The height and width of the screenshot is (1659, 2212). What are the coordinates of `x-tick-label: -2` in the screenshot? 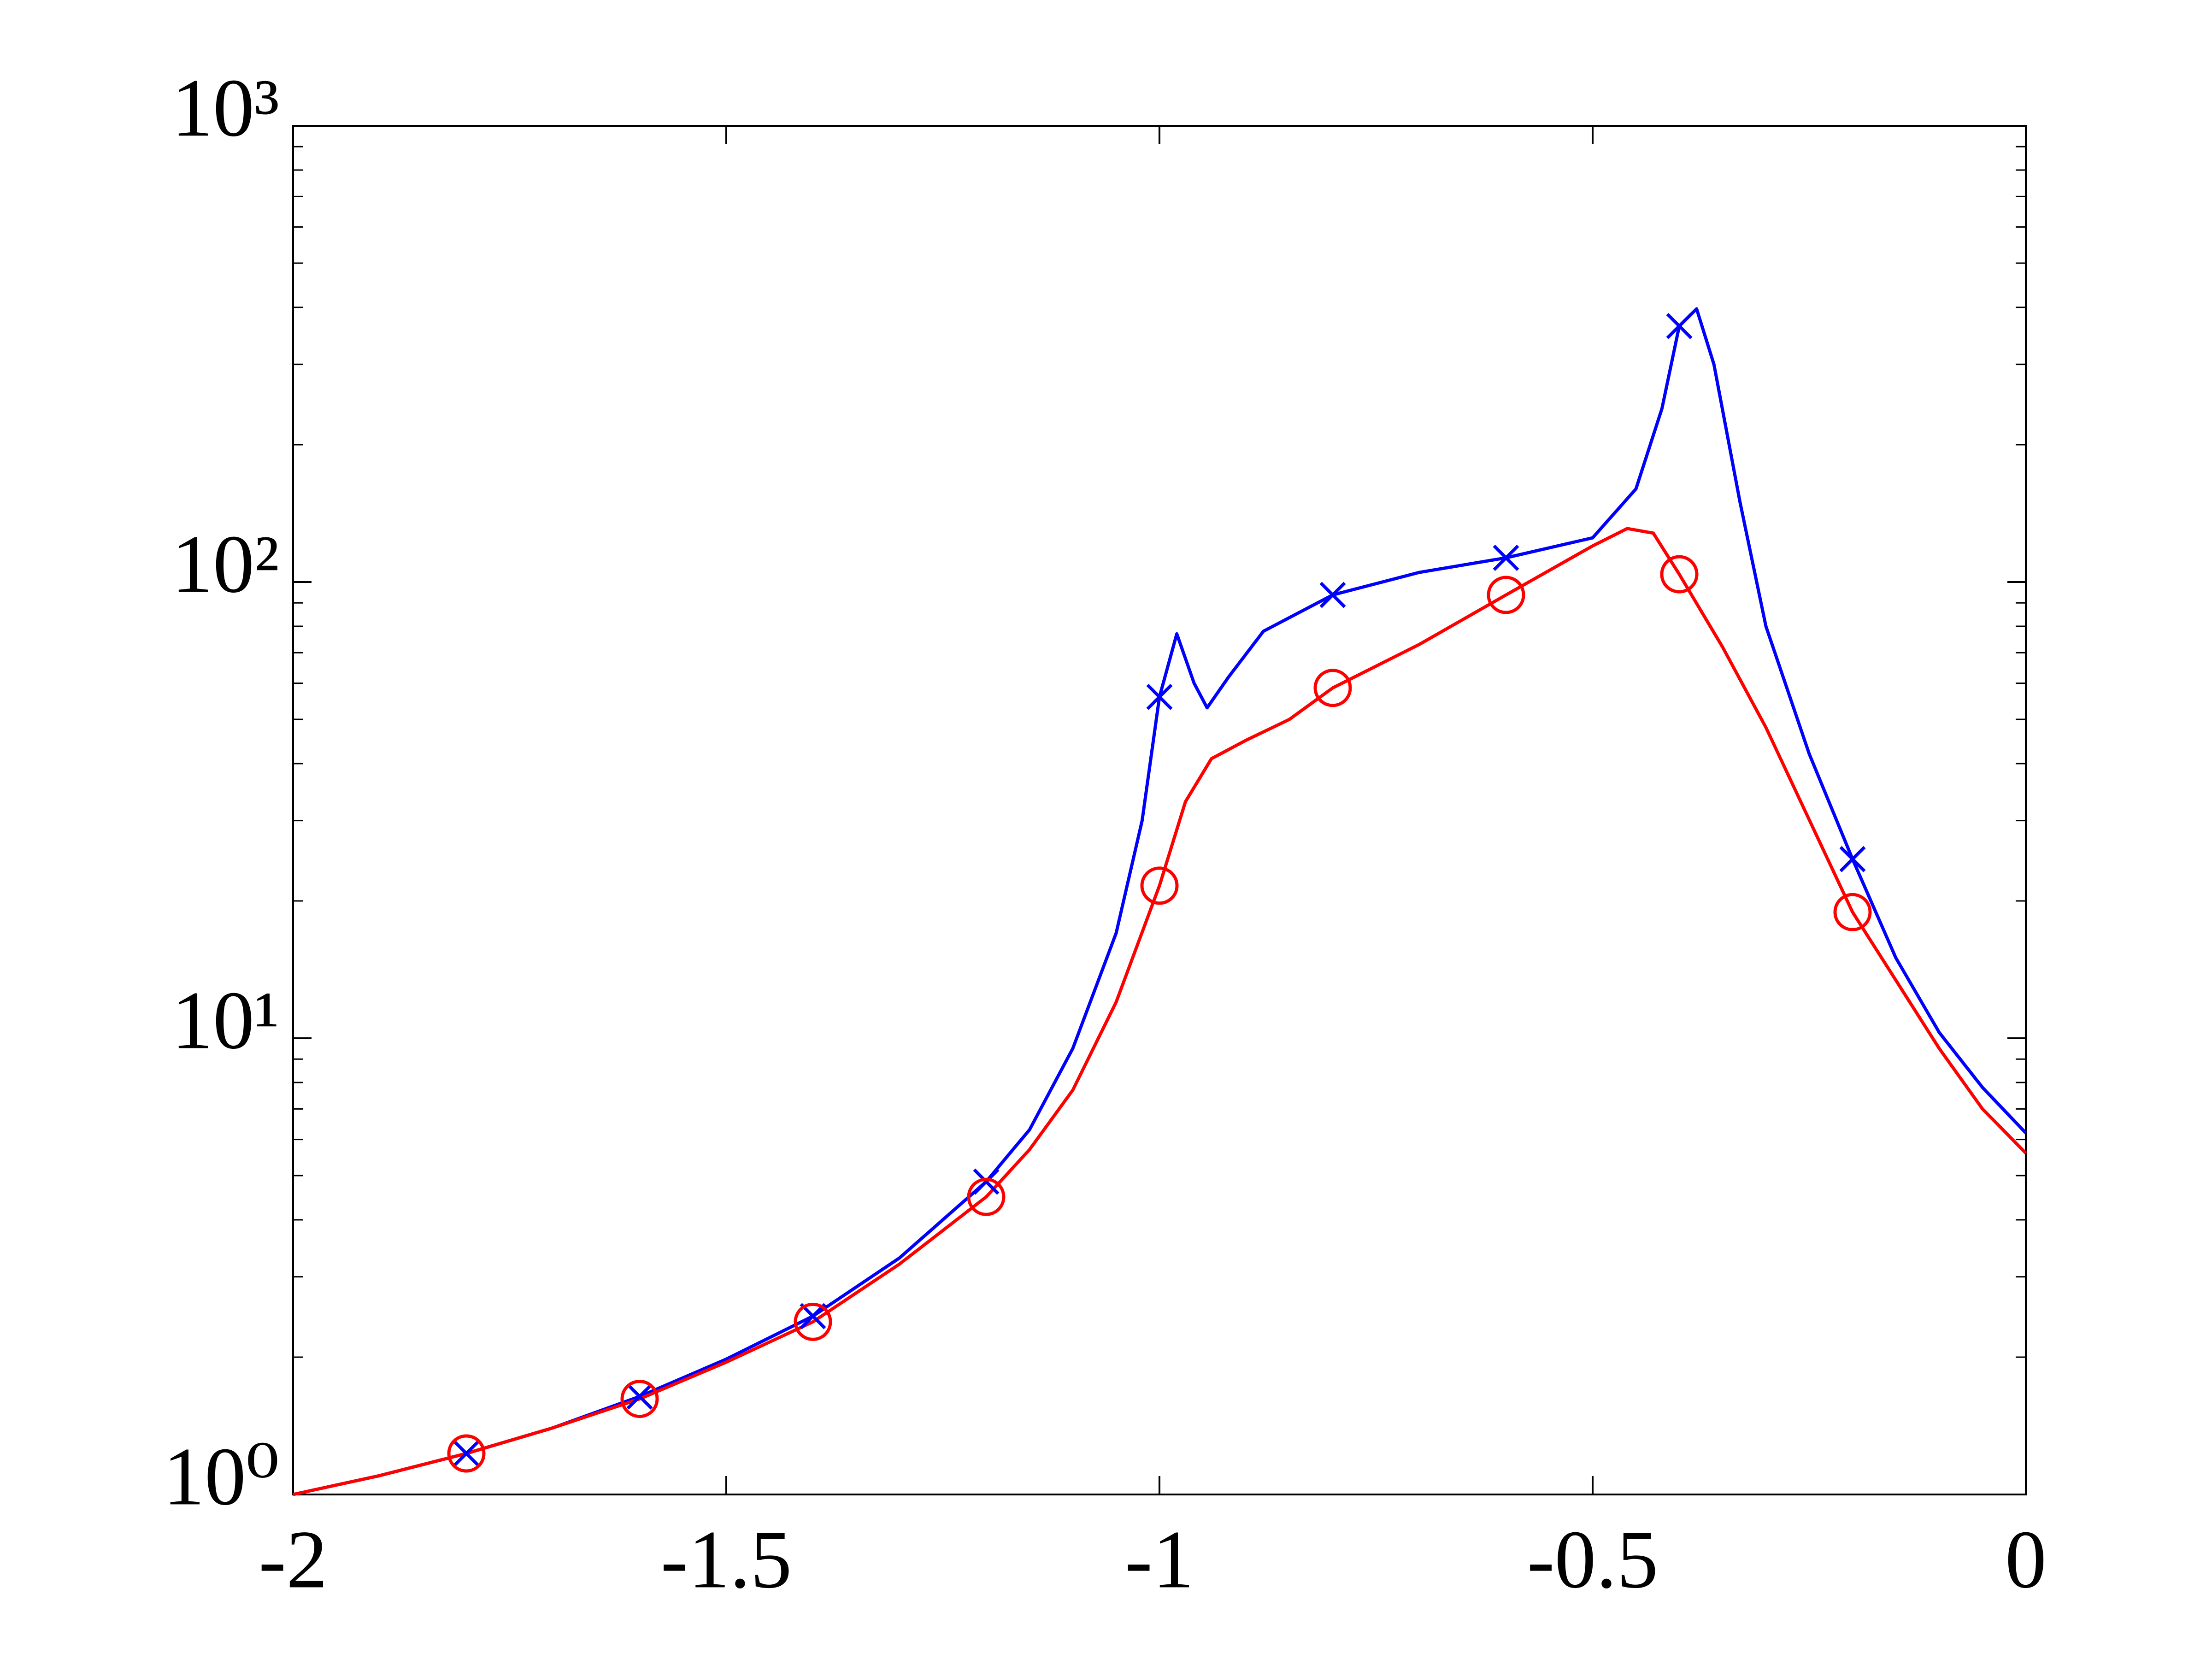 It's located at (293, 1559).